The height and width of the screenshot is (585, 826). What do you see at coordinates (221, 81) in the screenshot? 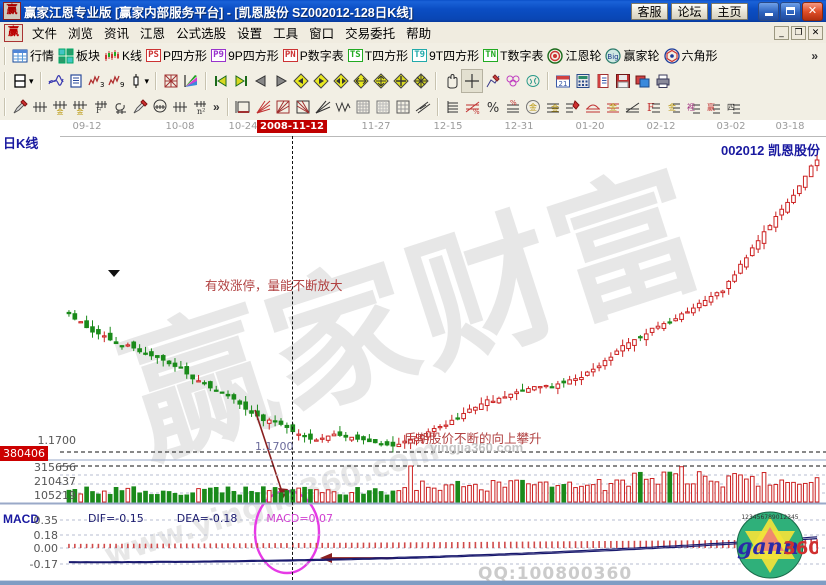
I see `first-page-button` at bounding box center [221, 81].